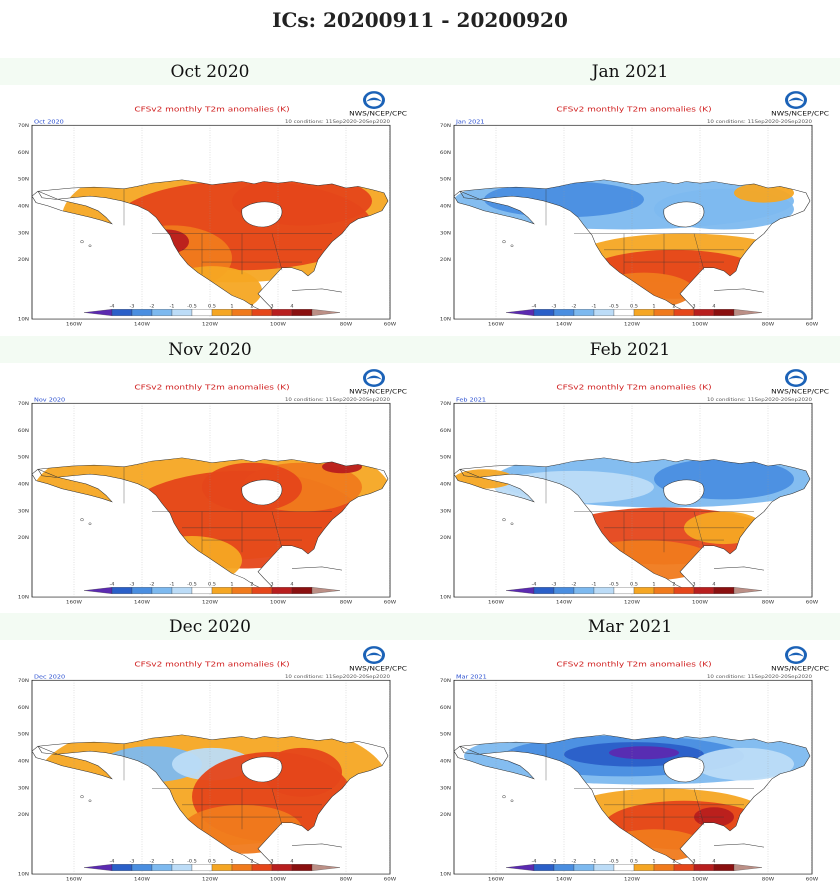 This screenshot has width=840, height=883. Describe the element at coordinates (630, 72) in the screenshot. I see `month-label-jan-2021: Jan 2021` at that location.